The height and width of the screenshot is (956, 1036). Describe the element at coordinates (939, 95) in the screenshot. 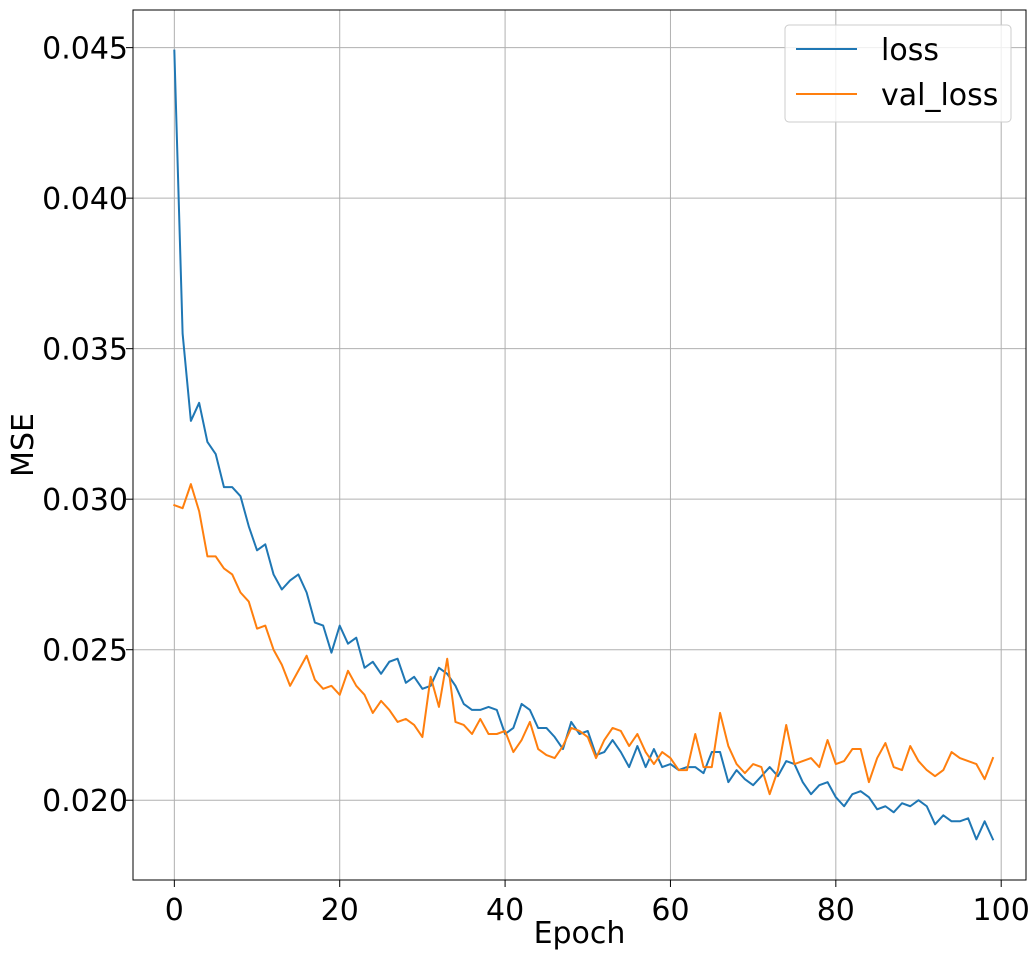

I see `legend-label-val-loss: val_loss` at that location.